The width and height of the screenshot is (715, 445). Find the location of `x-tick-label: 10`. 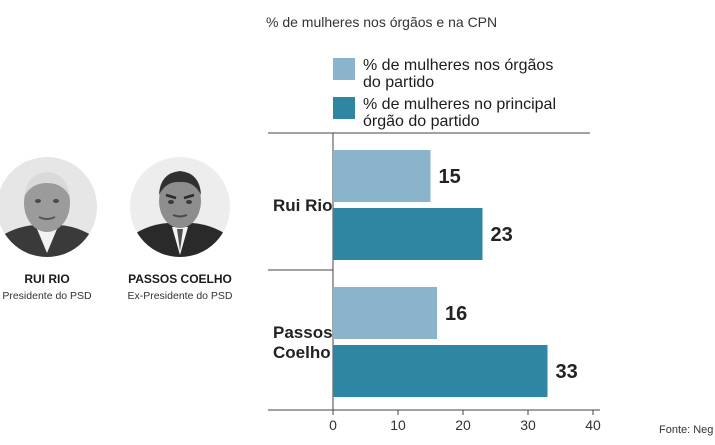

x-tick-label: 10 is located at coordinates (398, 425).